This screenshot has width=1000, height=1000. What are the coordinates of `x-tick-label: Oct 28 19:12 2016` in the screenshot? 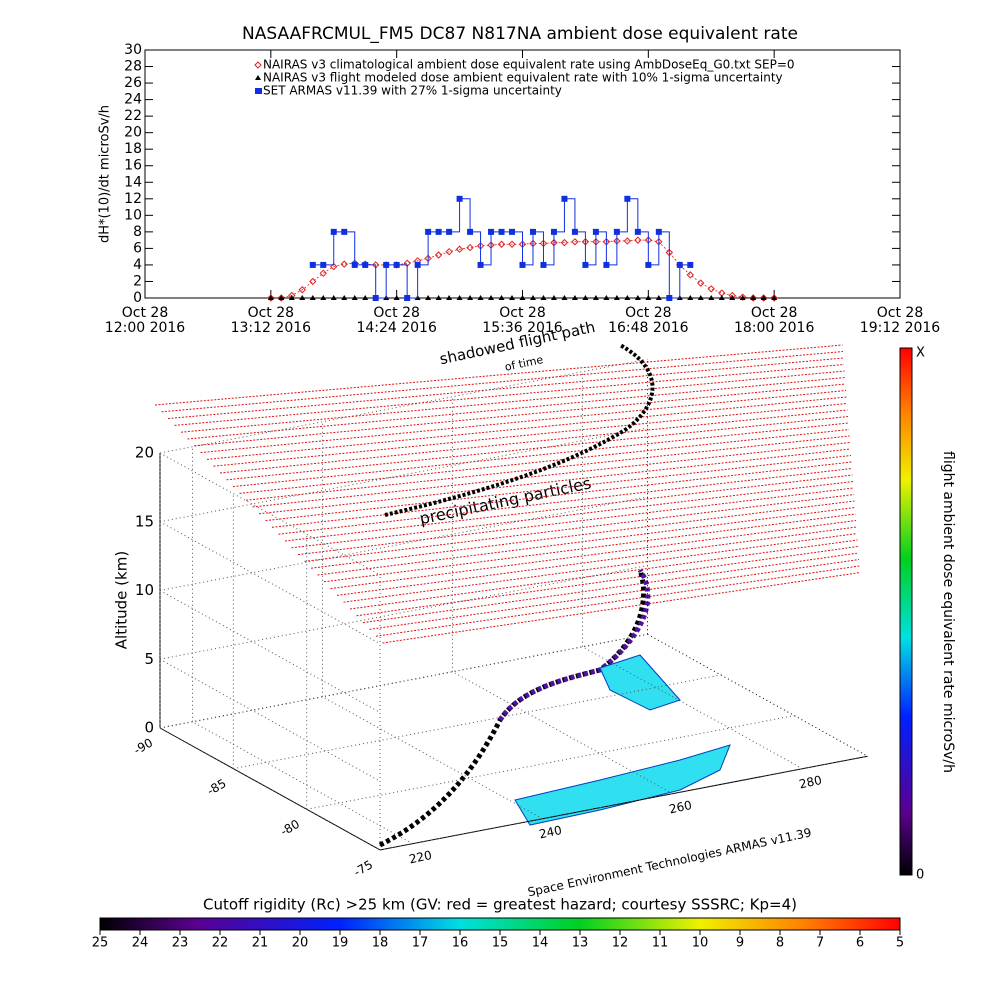 It's located at (900, 320).